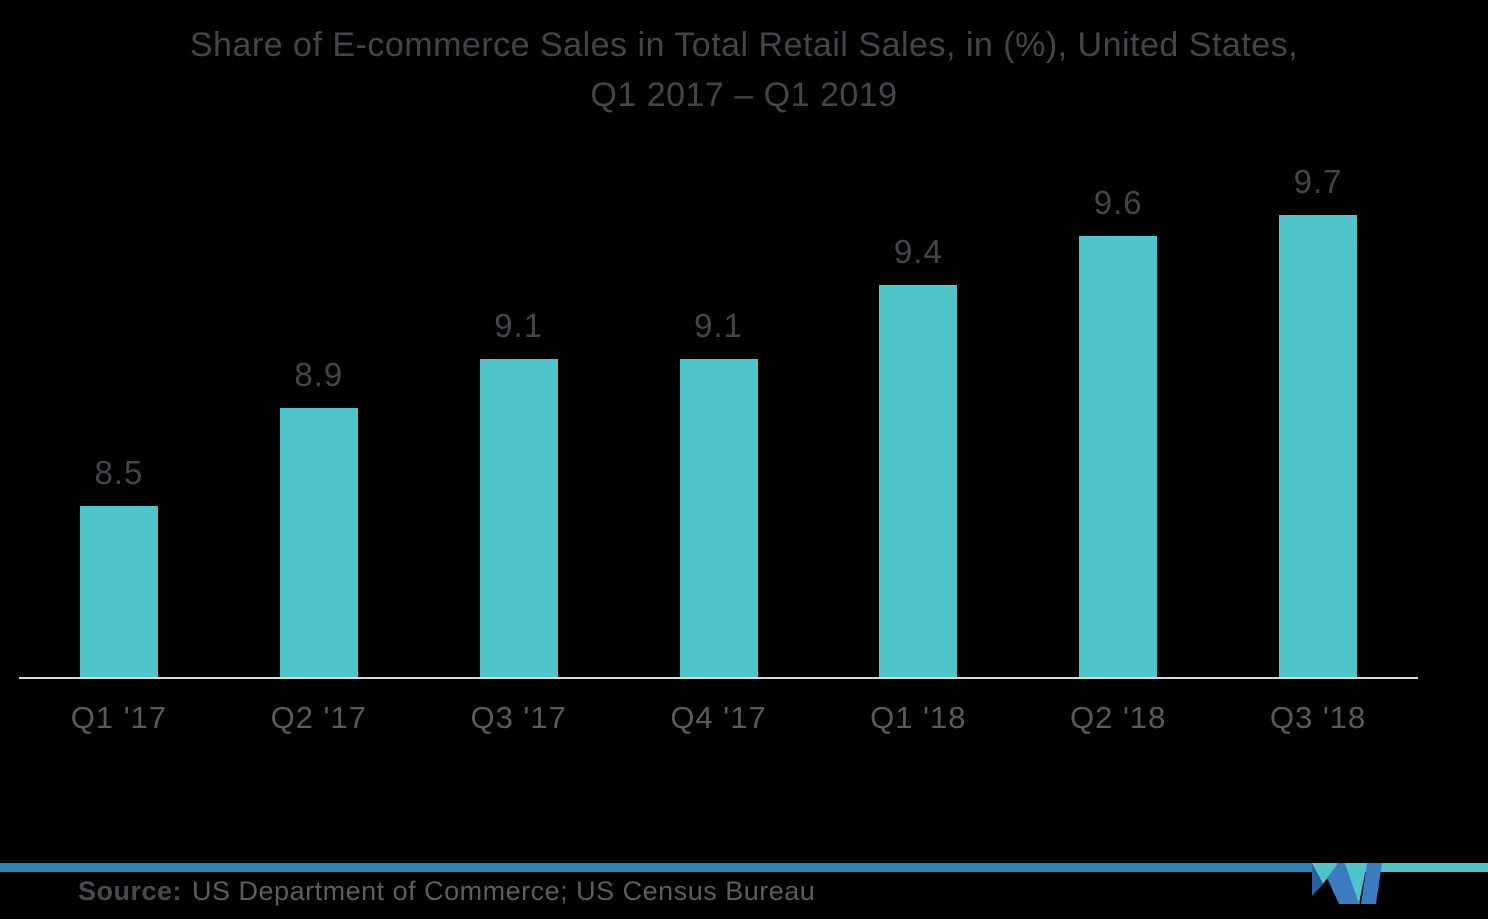 Image resolution: width=1488 pixels, height=919 pixels. I want to click on bar-value-label: 8.5, so click(119, 472).